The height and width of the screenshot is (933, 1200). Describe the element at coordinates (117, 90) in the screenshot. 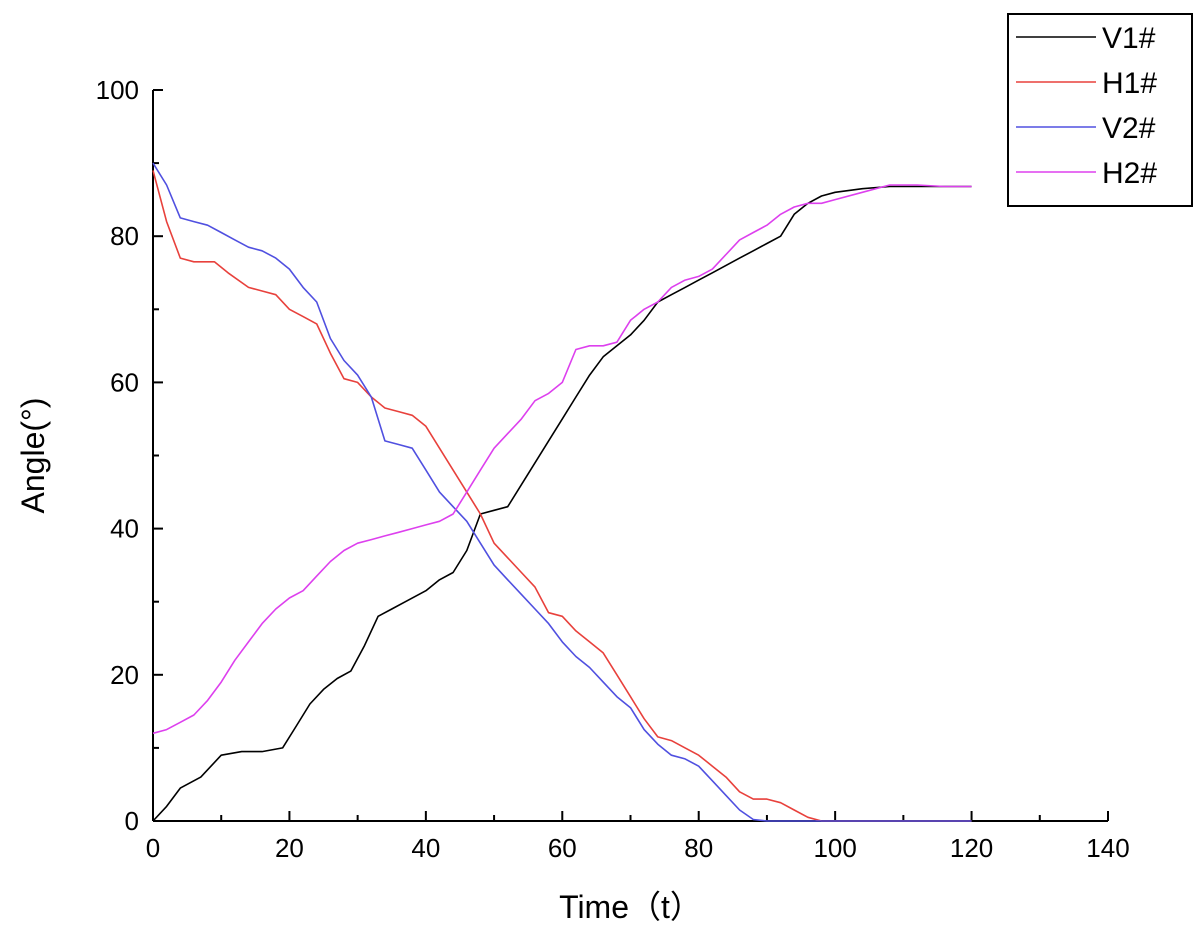

I see `y-tick-label: 100` at that location.